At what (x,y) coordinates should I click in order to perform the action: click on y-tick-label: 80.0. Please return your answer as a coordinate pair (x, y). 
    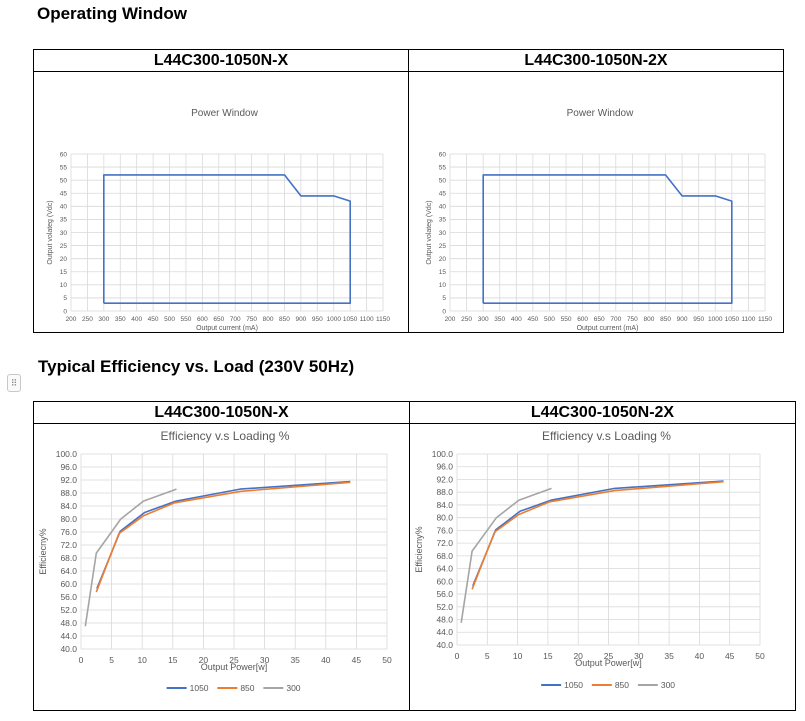
    Looking at the image, I should click on (444, 518).